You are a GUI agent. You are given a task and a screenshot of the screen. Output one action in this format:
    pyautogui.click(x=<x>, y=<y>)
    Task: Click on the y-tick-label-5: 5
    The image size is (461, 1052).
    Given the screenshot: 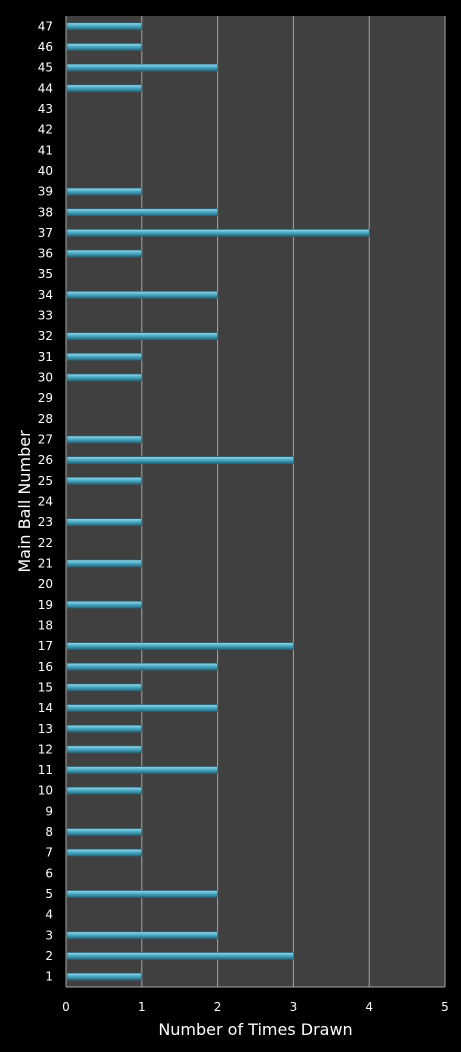 What is the action you would take?
    pyautogui.click(x=49, y=894)
    